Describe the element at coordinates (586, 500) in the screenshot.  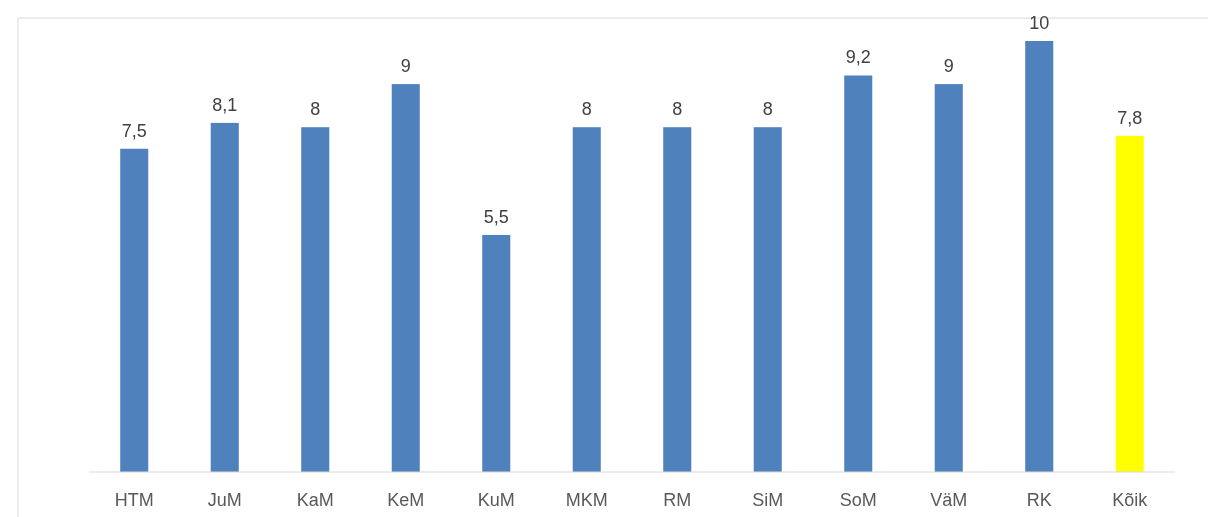
I see `x-tick-label: MKM` at that location.